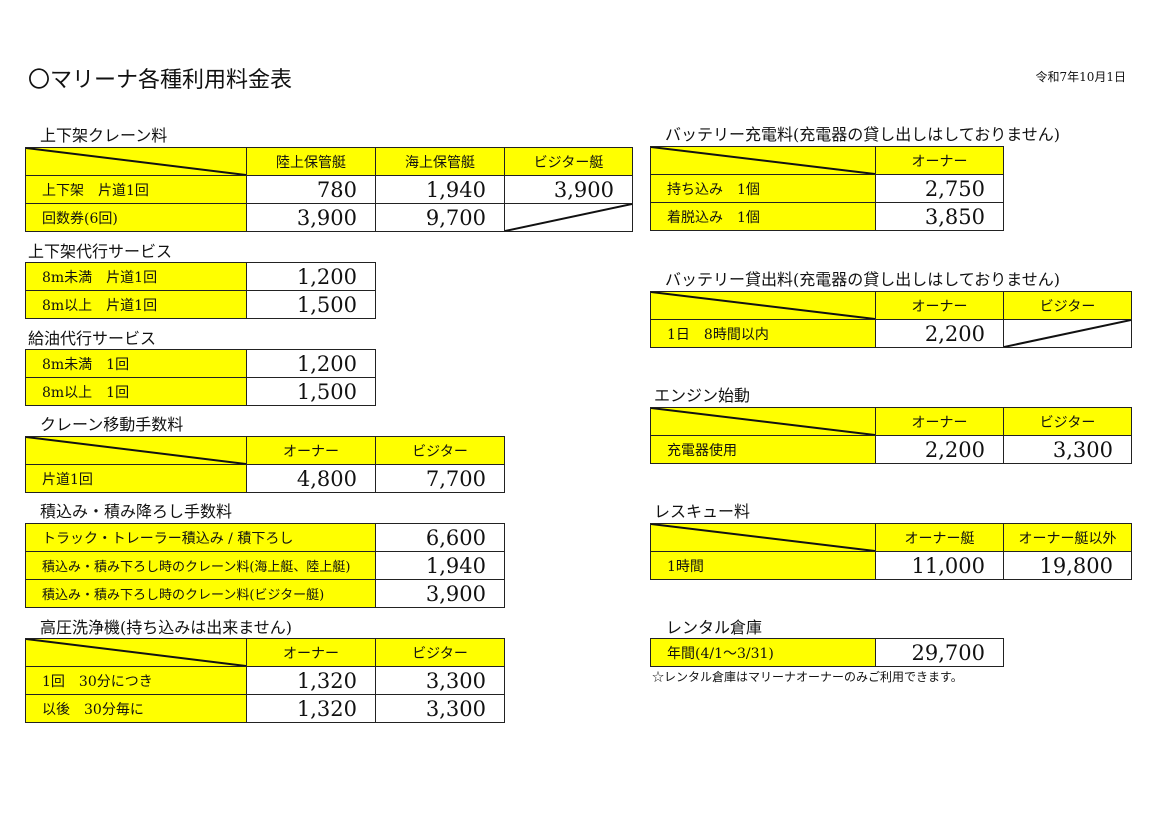  What do you see at coordinates (763, 188) in the screenshot?
I see `row-label: 持ち込み 1個` at bounding box center [763, 188].